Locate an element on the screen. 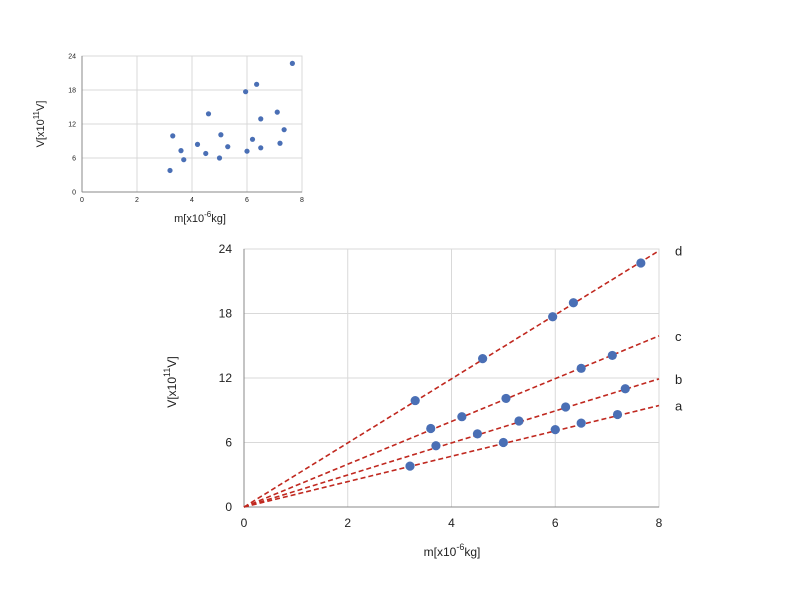 This screenshot has height=600, width=800. small-y-tick-label: 24 is located at coordinates (72, 56).